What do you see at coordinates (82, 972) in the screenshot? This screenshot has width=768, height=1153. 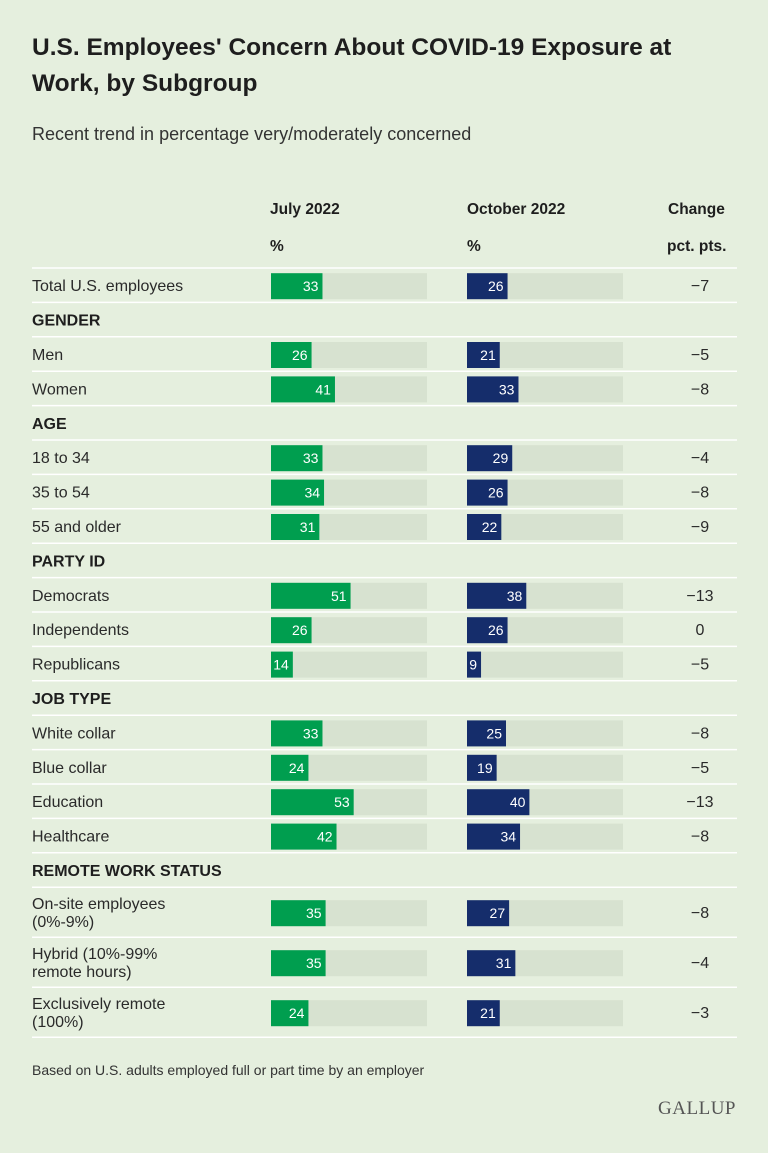 I see `row-label: remote hours)` at bounding box center [82, 972].